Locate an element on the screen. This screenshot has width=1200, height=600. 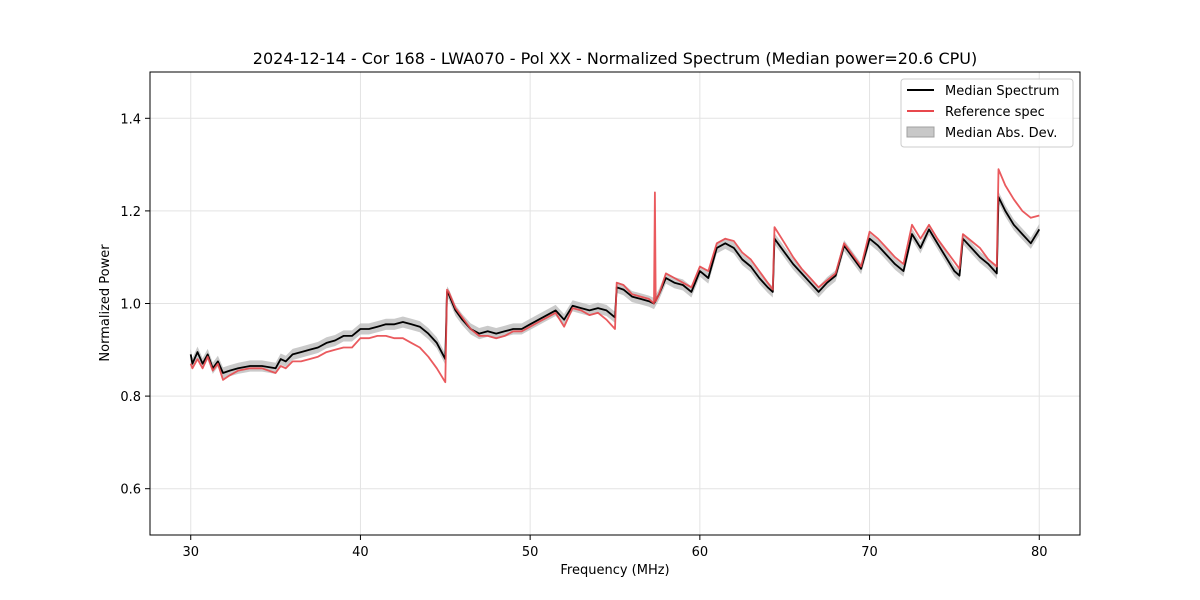
x-tick-label: 40 is located at coordinates (360, 552).